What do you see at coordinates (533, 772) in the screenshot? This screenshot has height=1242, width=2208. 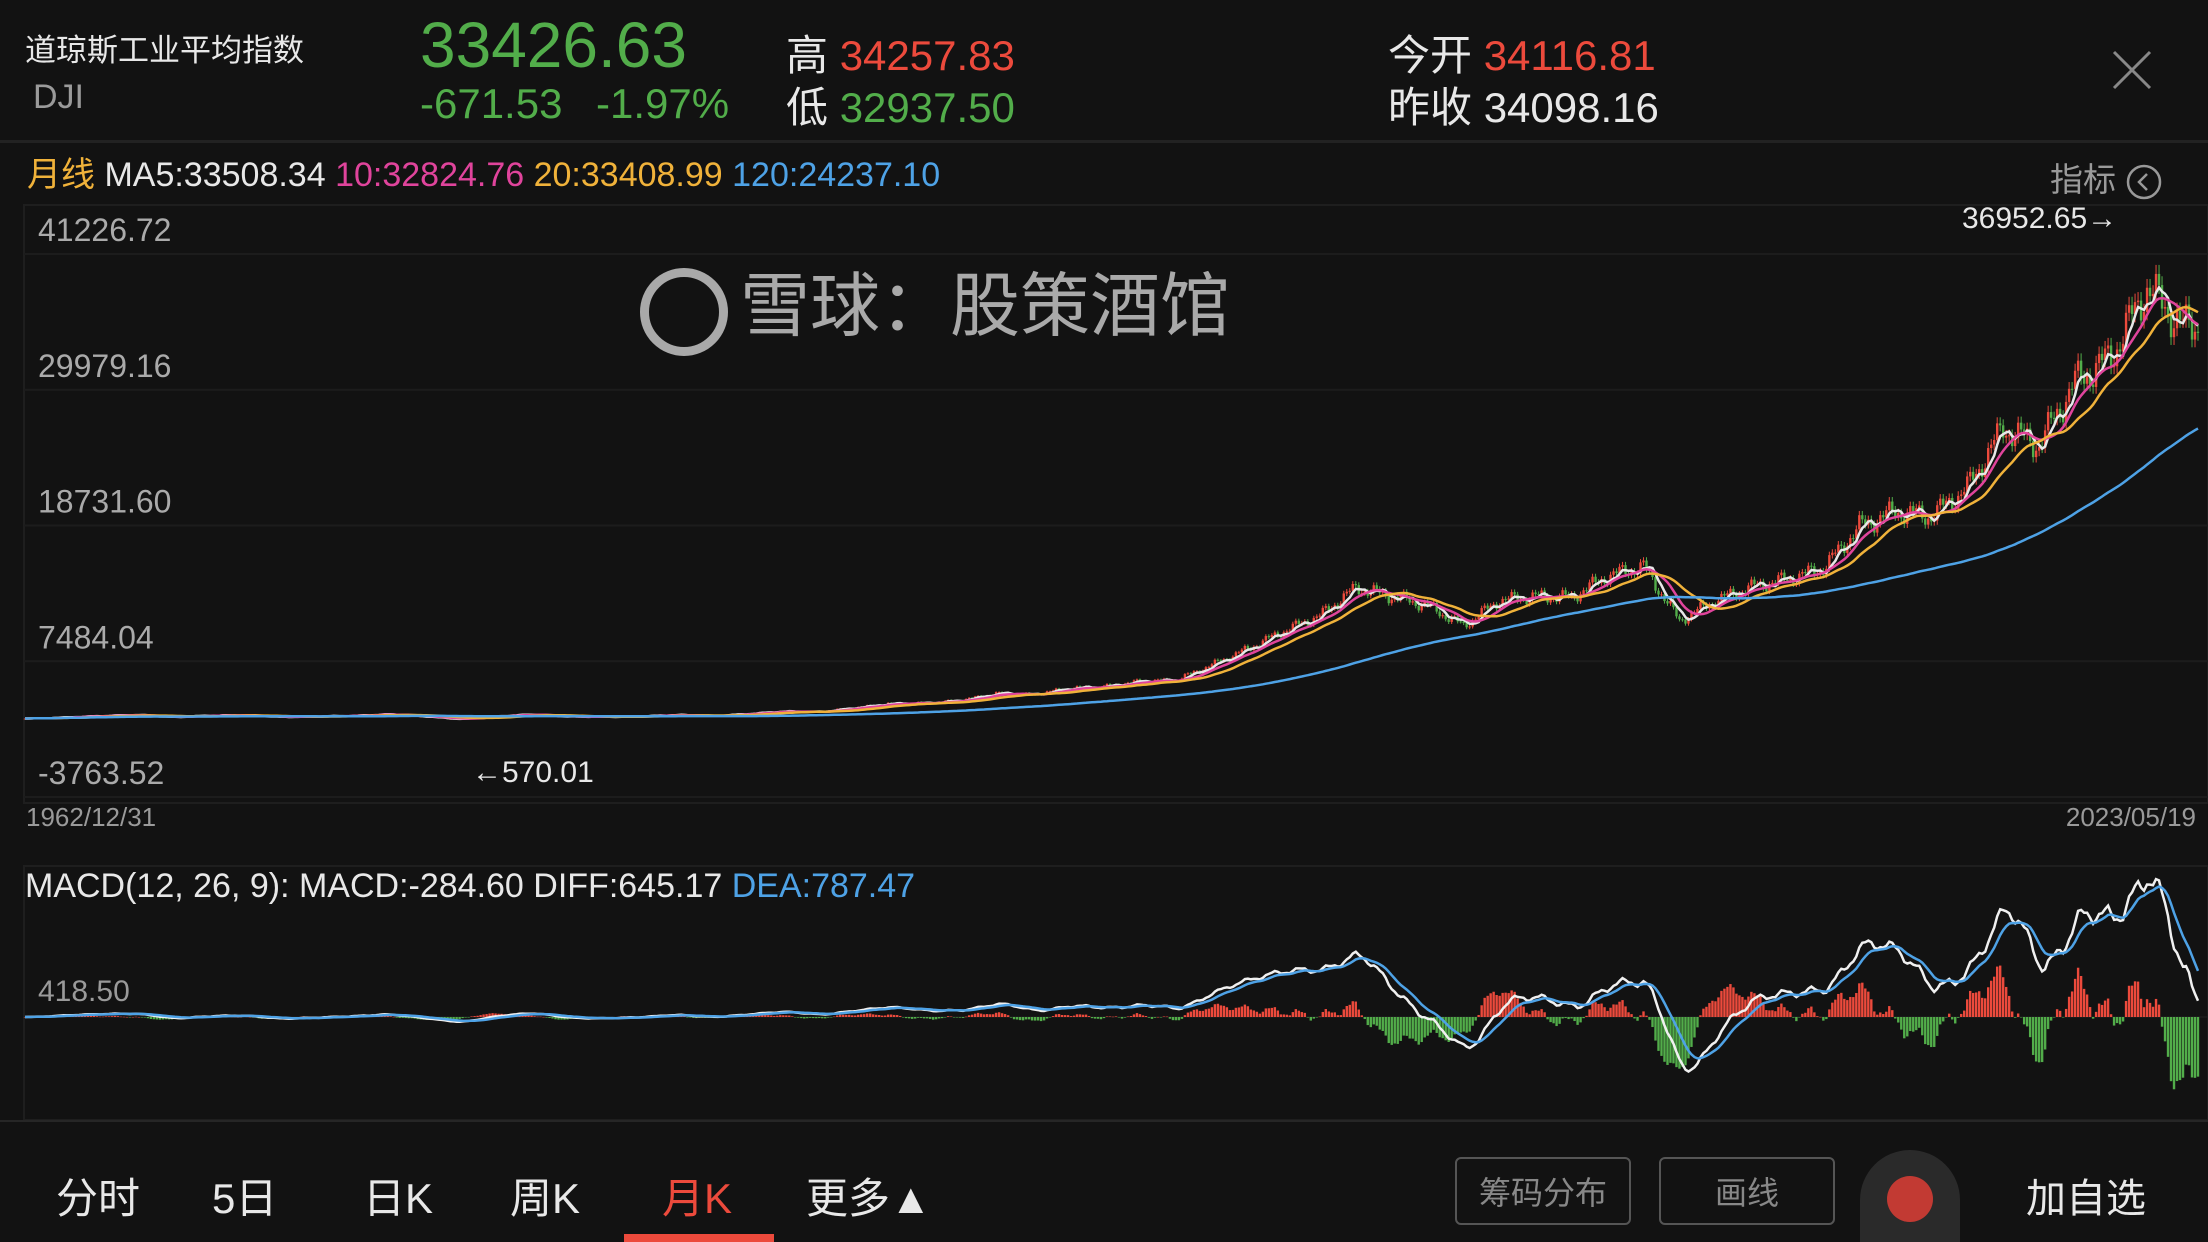 I see `min-annotation: ←570.01` at bounding box center [533, 772].